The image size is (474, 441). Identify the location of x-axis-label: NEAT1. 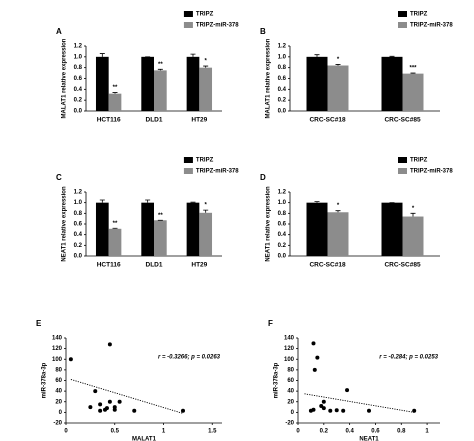
(369, 439).